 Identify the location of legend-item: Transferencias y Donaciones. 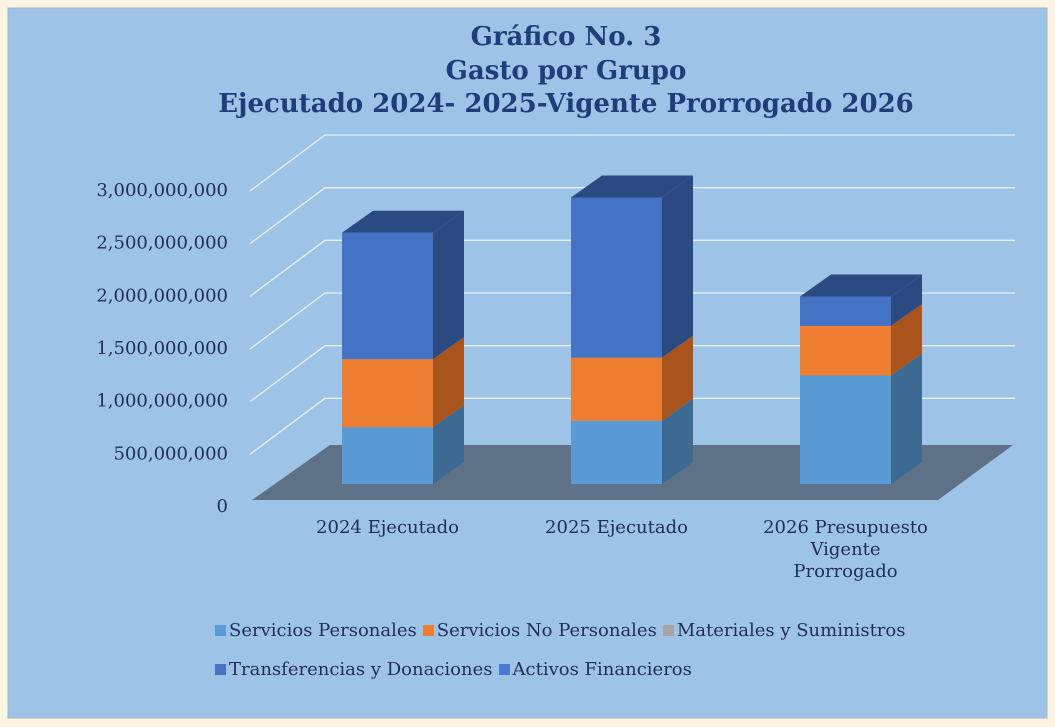
(354, 669).